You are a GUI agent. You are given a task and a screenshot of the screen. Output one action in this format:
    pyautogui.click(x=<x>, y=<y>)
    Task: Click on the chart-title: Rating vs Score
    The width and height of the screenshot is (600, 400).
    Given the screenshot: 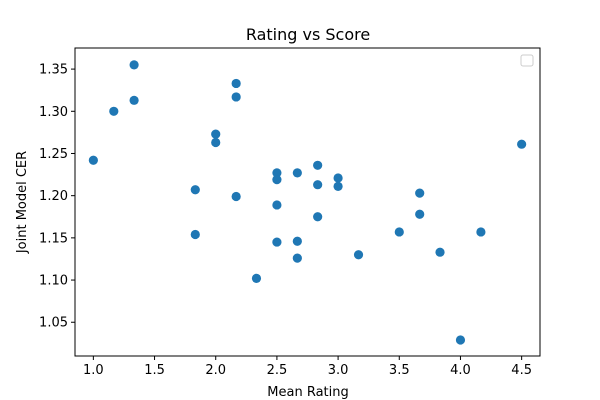 What is the action you would take?
    pyautogui.click(x=308, y=34)
    